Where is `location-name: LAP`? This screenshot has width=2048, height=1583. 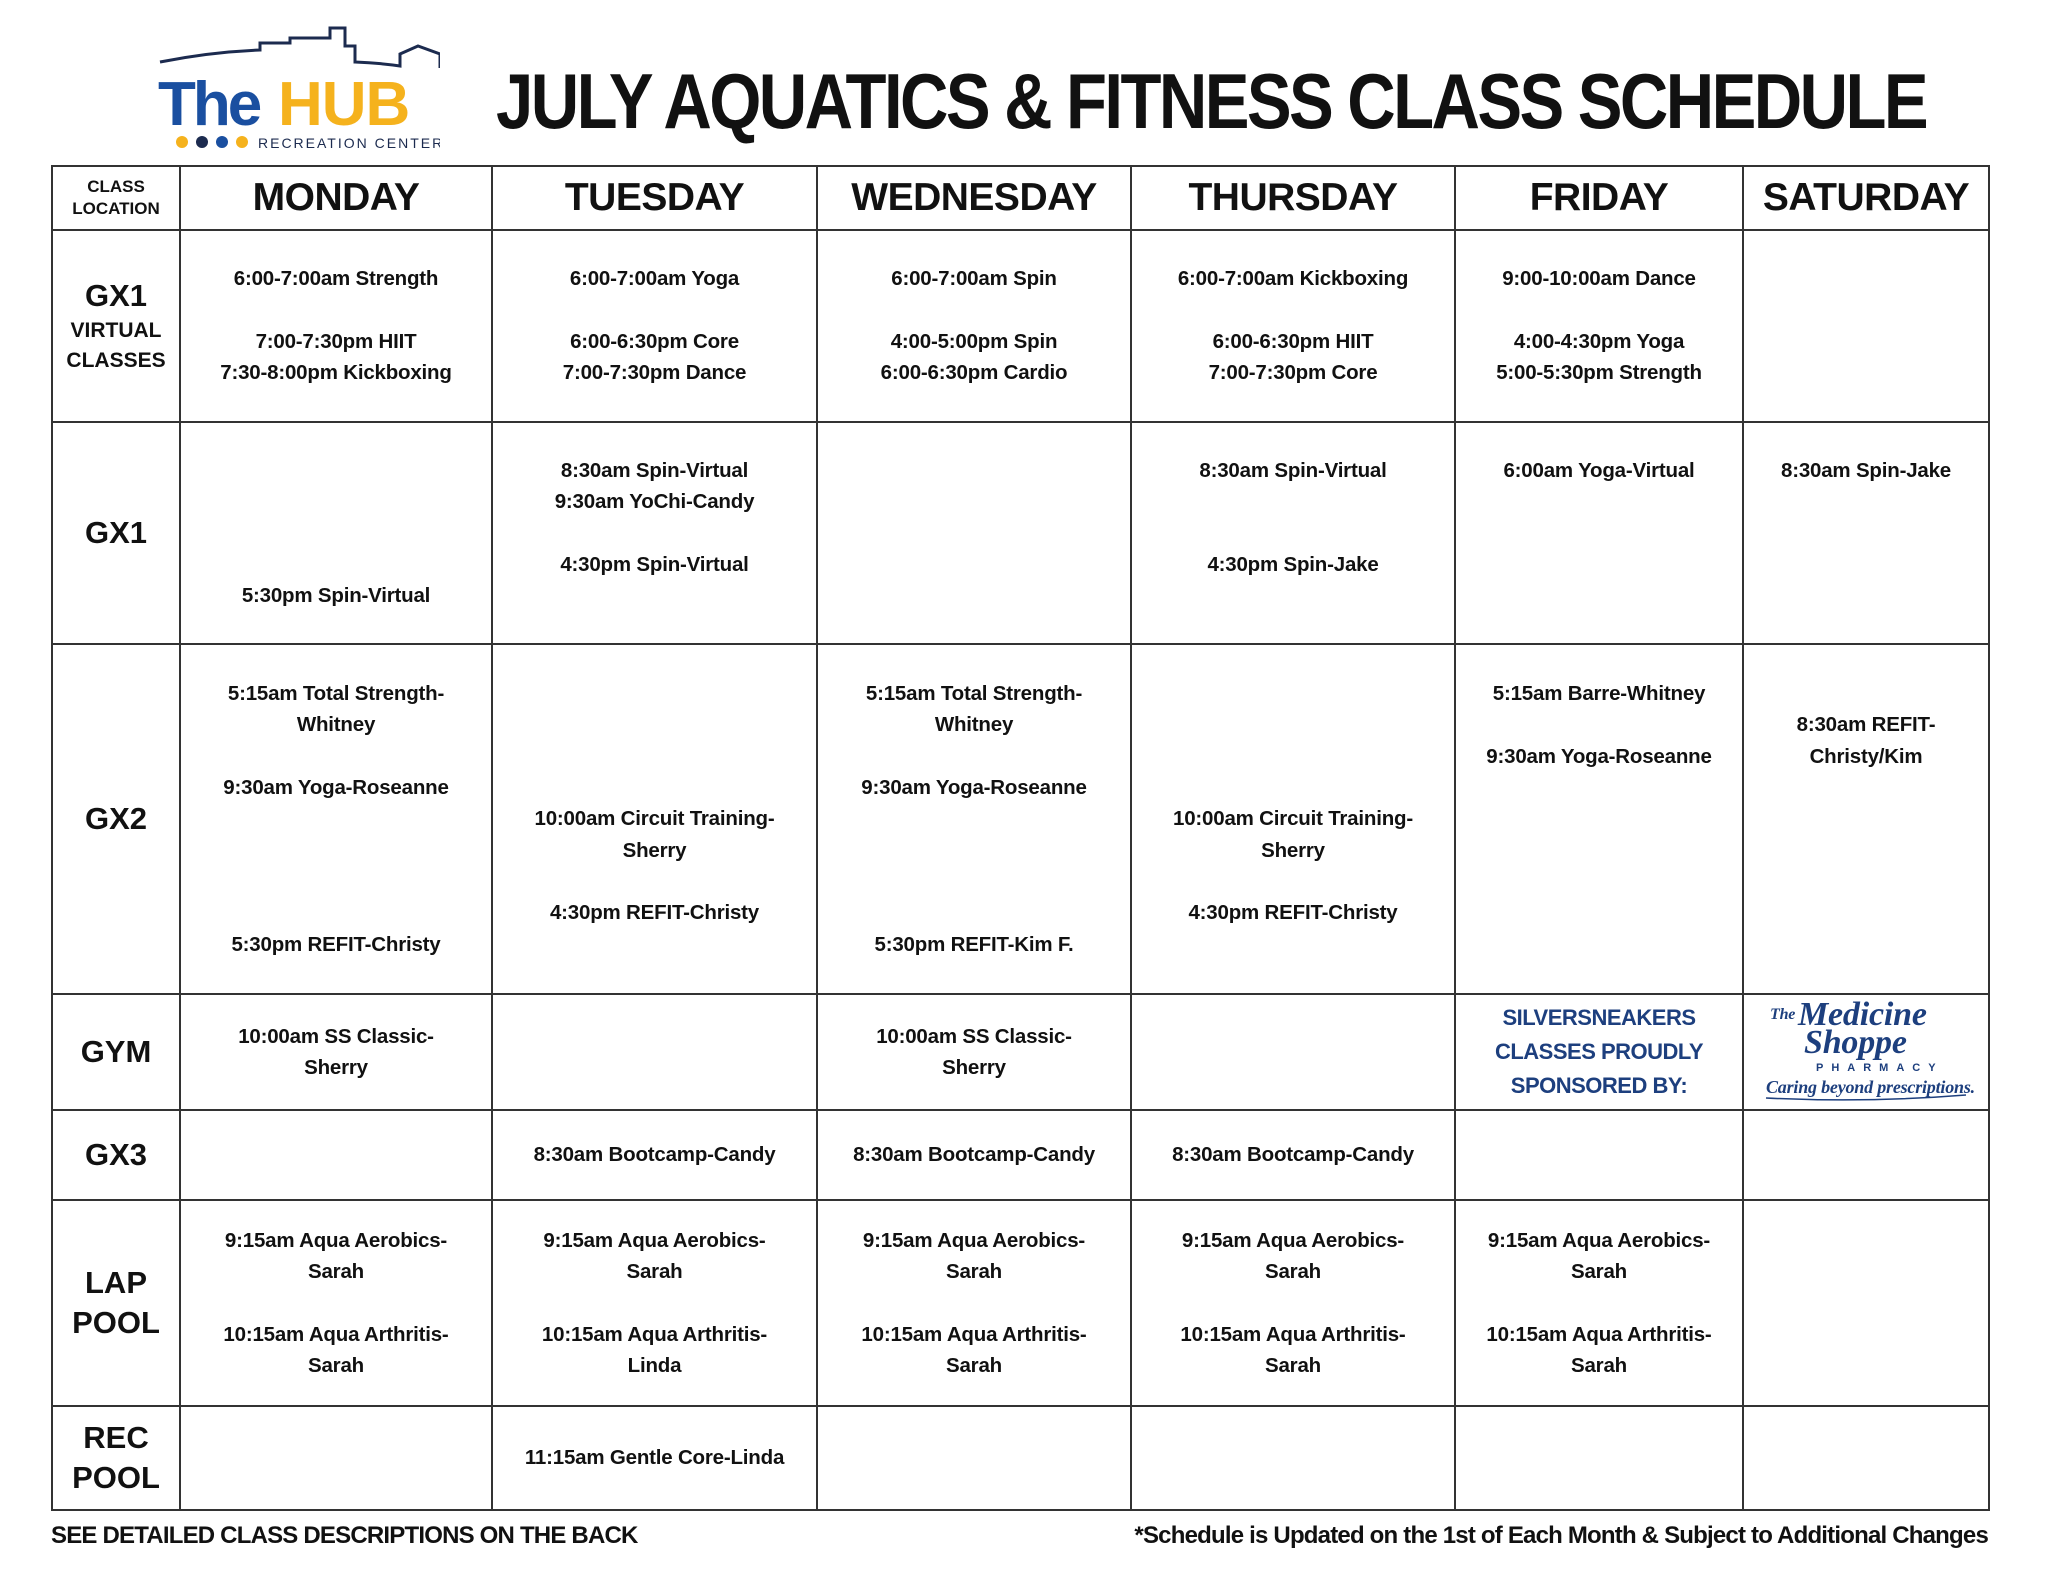 location-name: LAP is located at coordinates (116, 1282).